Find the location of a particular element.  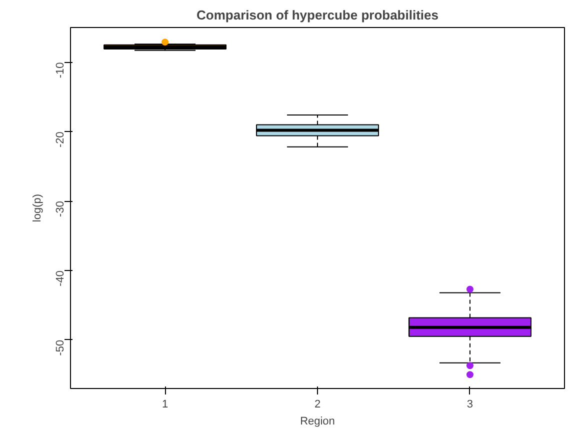

y-tick-label: -20 is located at coordinates (60, 140).